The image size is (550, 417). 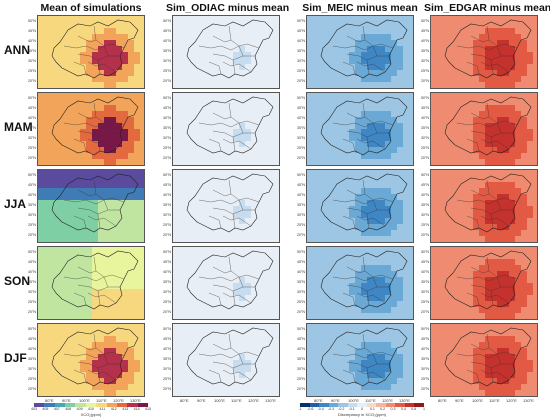 I want to click on map-odiac-djf, so click(x=226, y=360).